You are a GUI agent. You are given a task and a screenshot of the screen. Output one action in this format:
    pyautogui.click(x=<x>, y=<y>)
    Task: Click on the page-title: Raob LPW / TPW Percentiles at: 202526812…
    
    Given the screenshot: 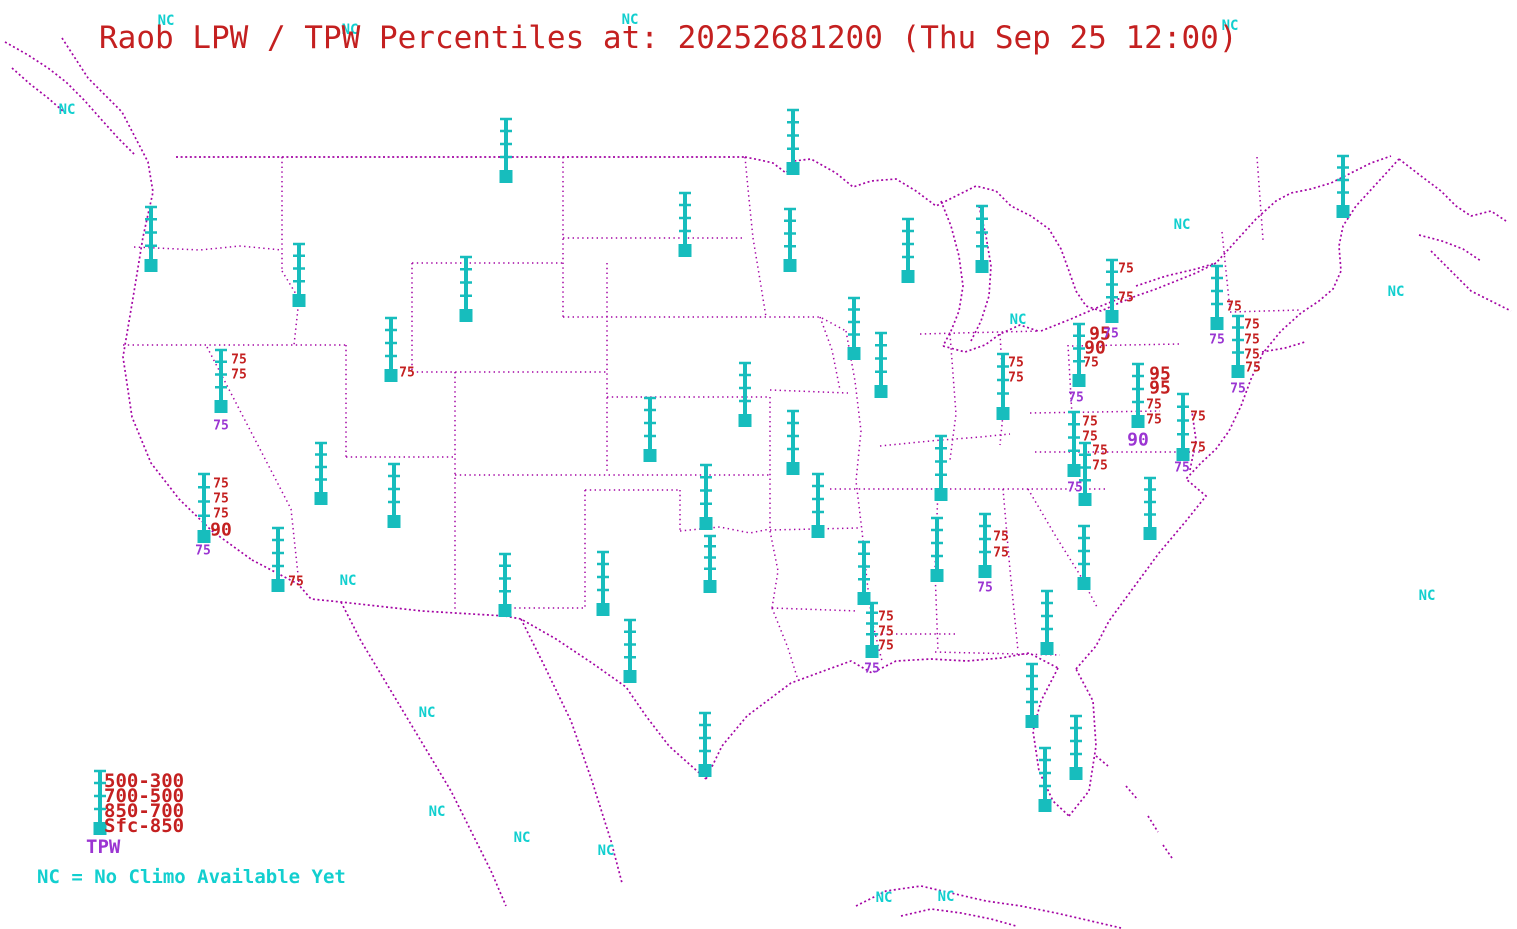 What is the action you would take?
    pyautogui.click(x=668, y=38)
    